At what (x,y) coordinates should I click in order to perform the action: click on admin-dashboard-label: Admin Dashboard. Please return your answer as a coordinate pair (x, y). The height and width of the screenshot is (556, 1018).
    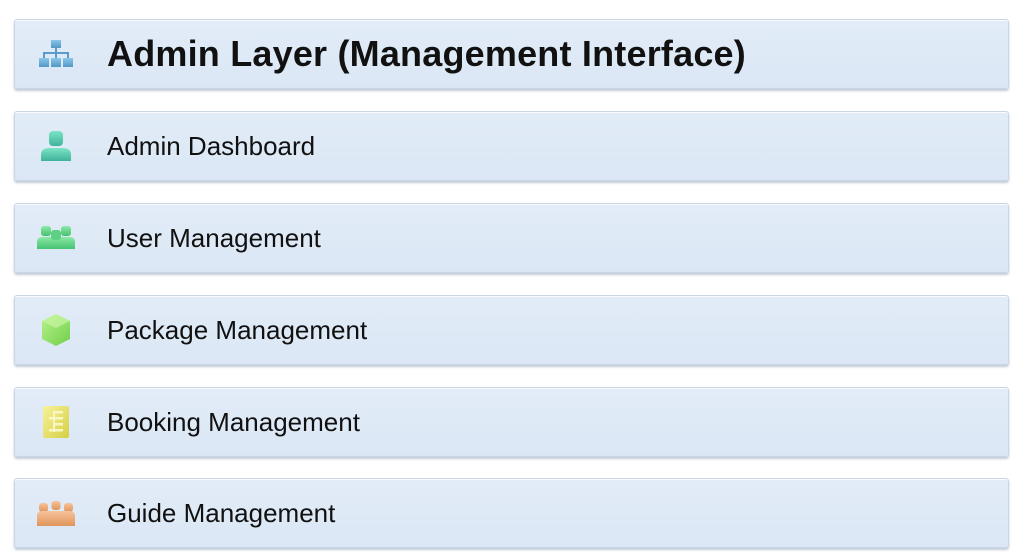
    Looking at the image, I should click on (211, 145).